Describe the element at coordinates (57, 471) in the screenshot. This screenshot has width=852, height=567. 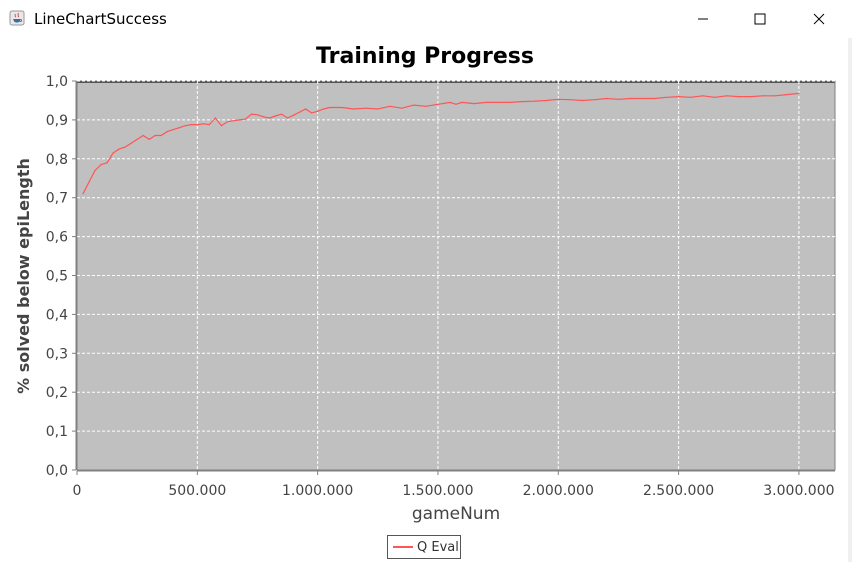
I see `y-tick-label: 0,0` at that location.